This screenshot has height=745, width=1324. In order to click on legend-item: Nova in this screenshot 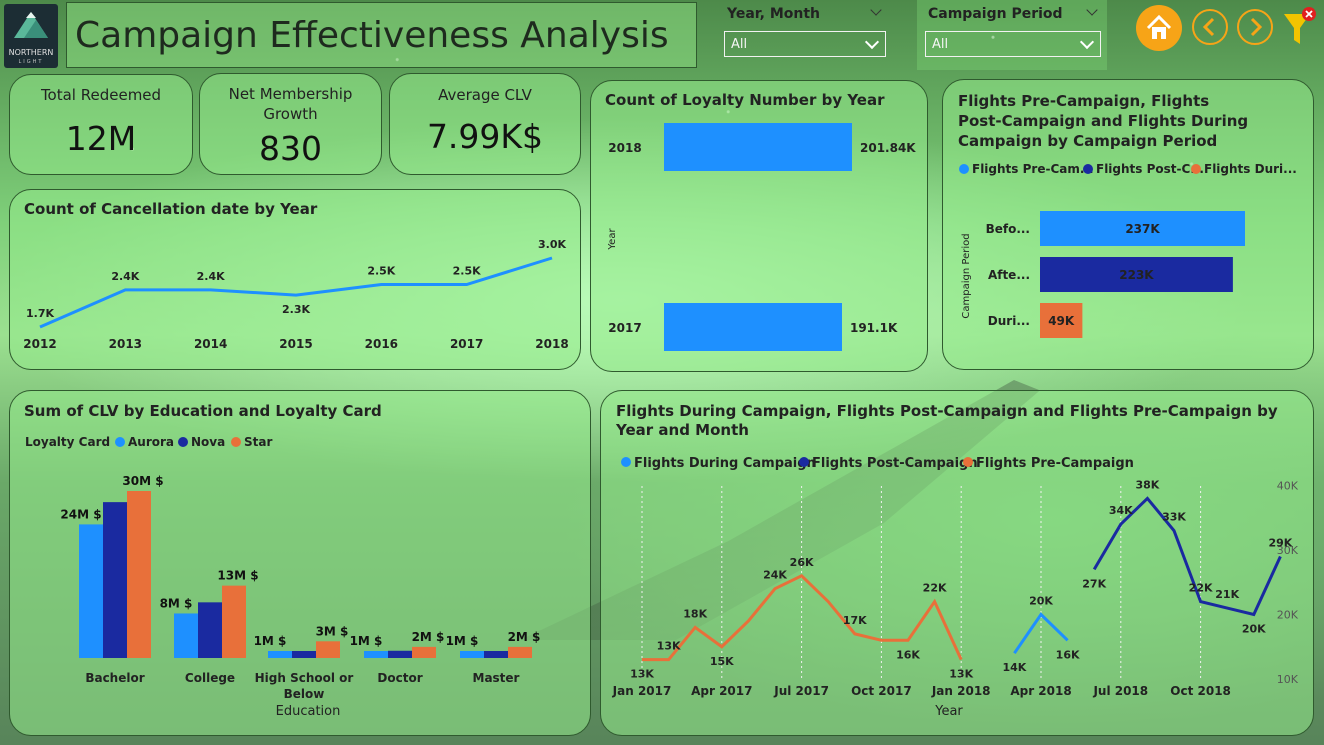, I will do `click(208, 442)`.